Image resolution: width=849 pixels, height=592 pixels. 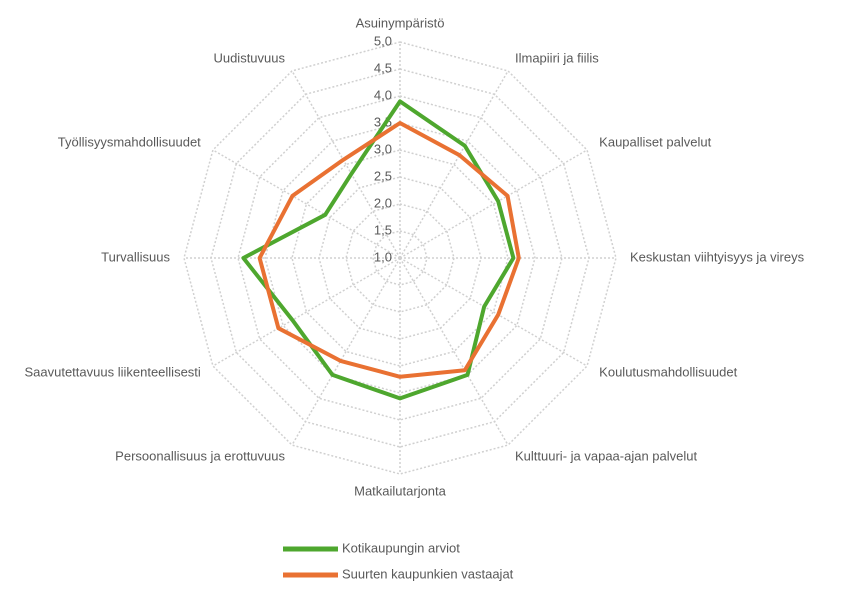 I want to click on category-label: Uudistuvuus, so click(x=249, y=57).